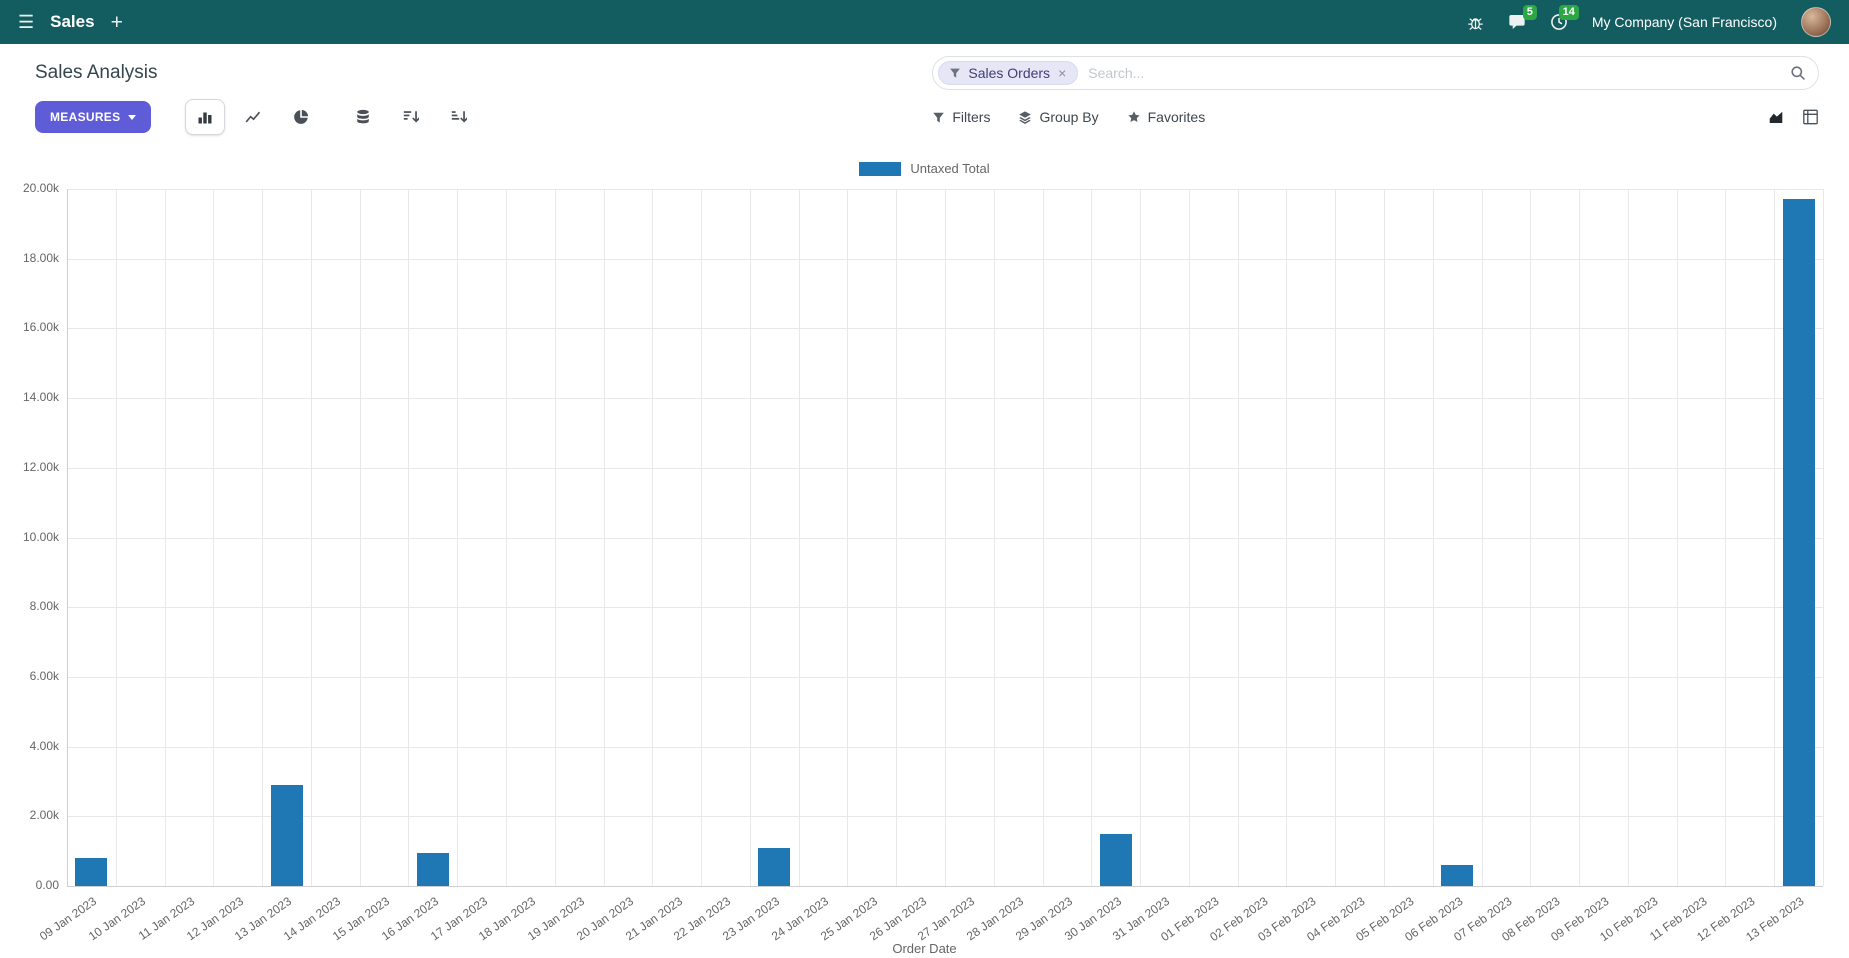  I want to click on y-tick-label: 6.00k, so click(44, 675).